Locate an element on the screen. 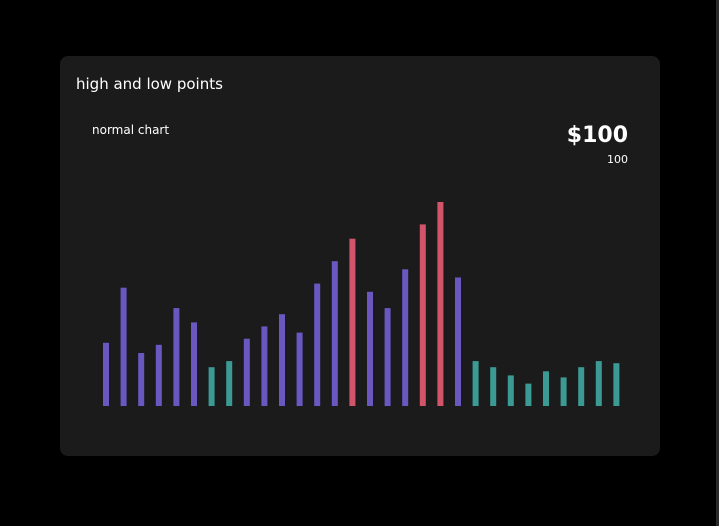 The image size is (719, 526). window-edge is located at coordinates (717, 263).